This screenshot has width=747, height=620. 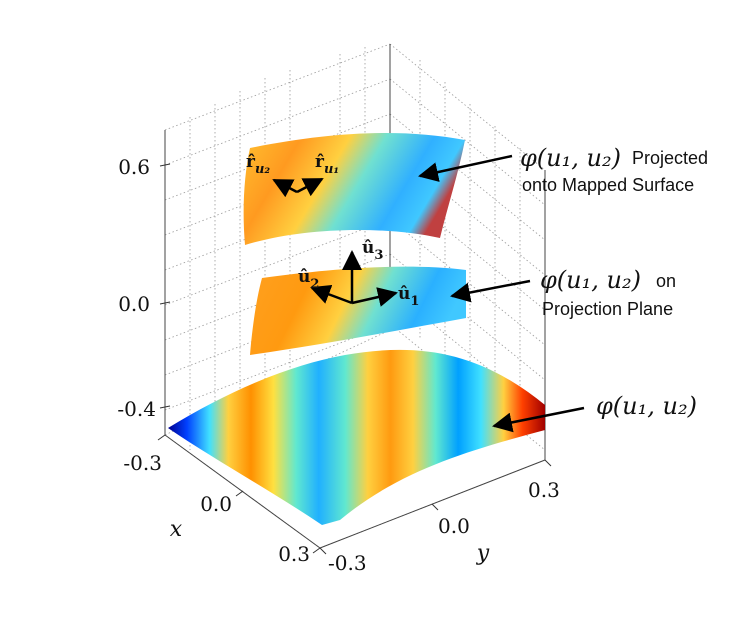 I want to click on middle-vectors, so click(x=354, y=278).